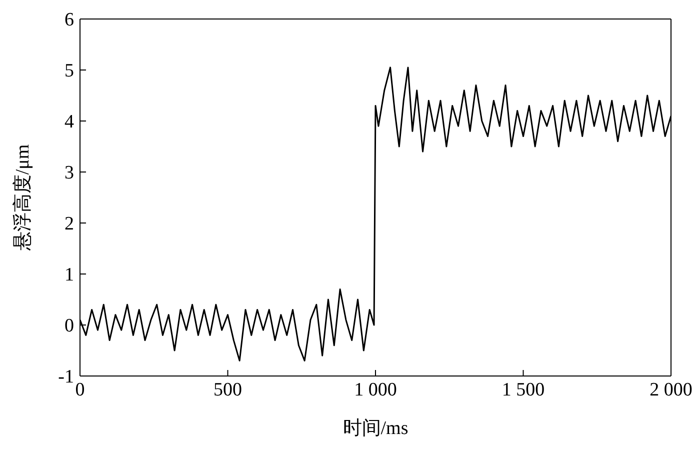 The height and width of the screenshot is (454, 700). What do you see at coordinates (69, 224) in the screenshot?
I see `y-tick-label: 2` at bounding box center [69, 224].